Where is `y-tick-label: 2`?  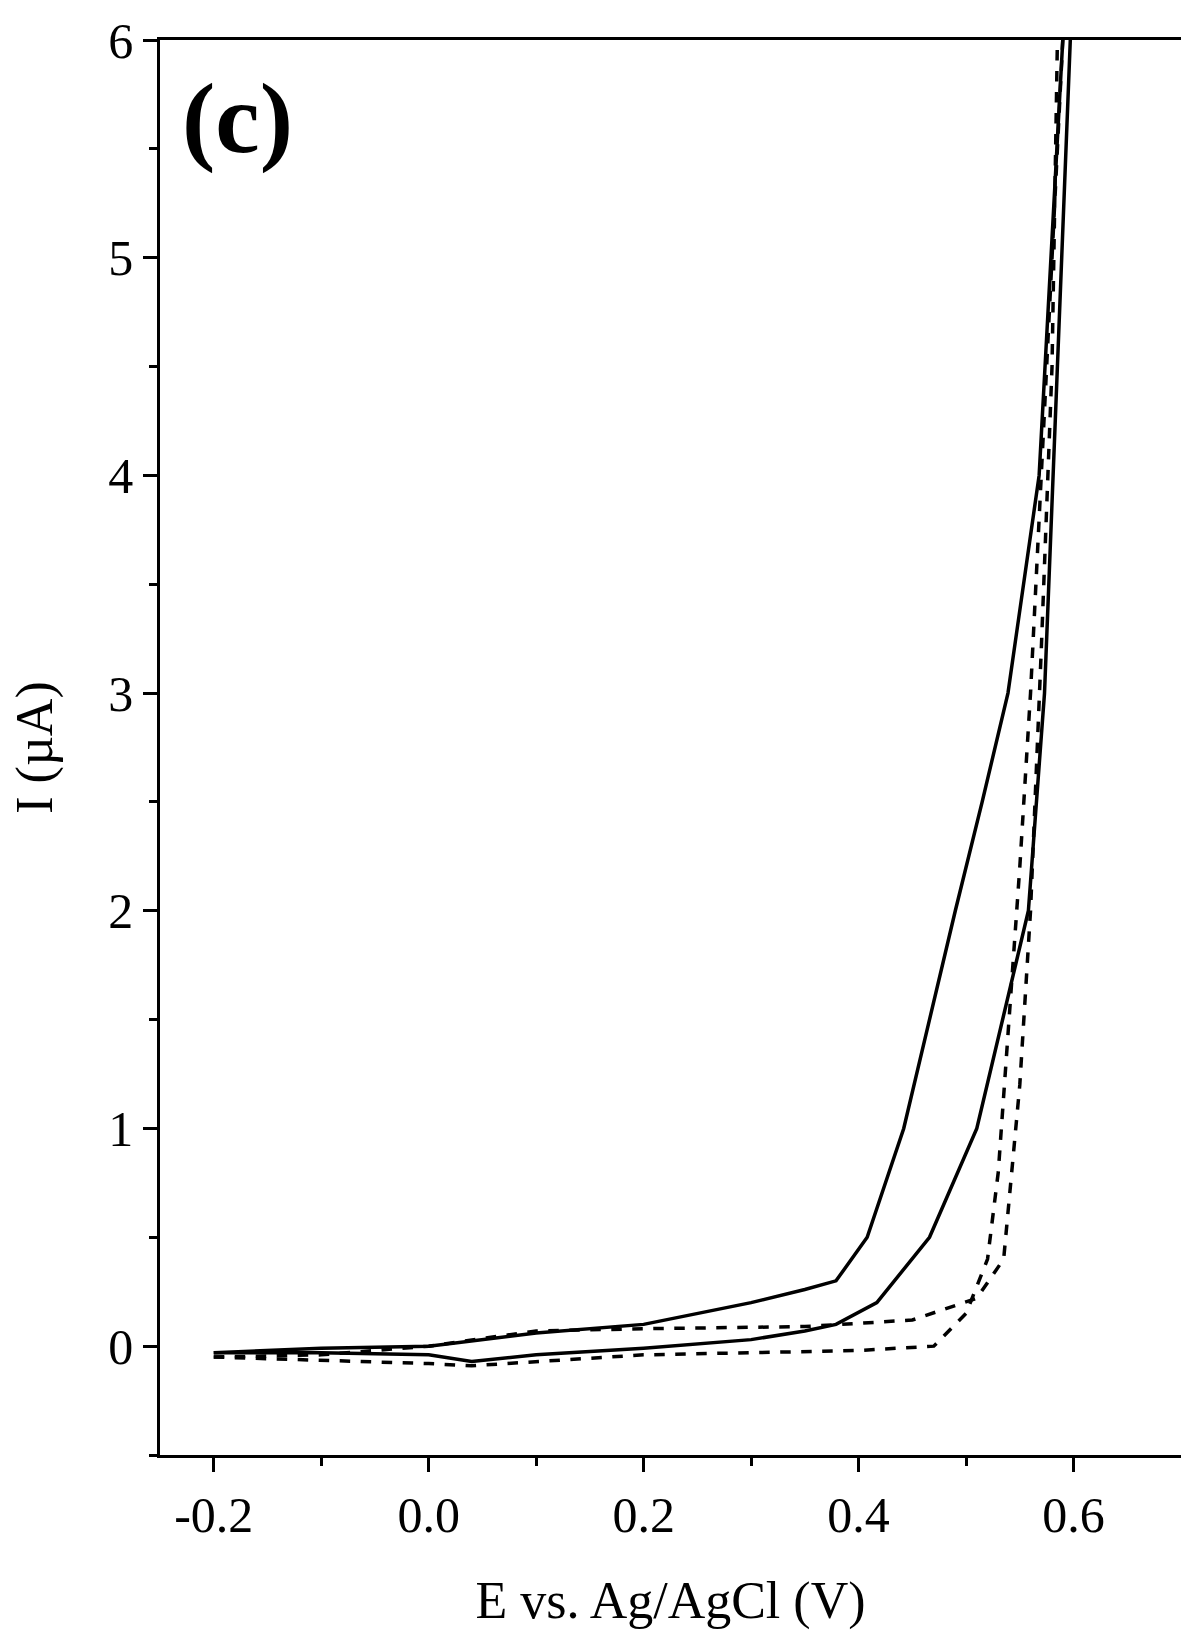 y-tick-label: 2 is located at coordinates (121, 911).